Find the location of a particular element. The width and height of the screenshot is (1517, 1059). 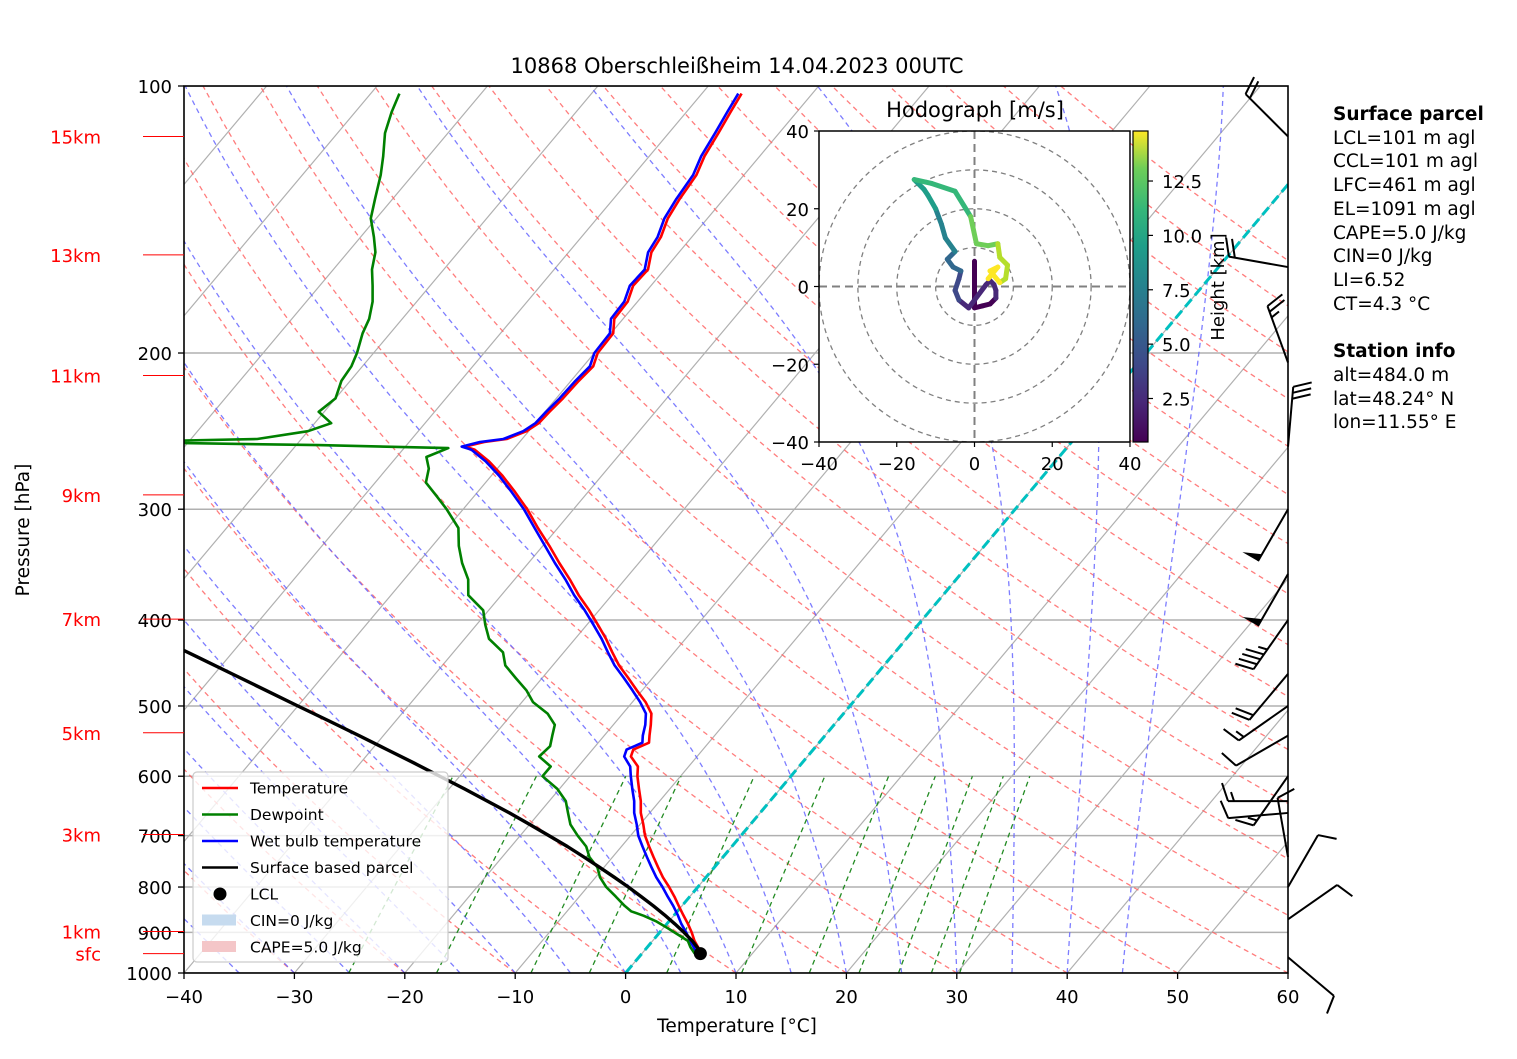

hodograph-title: Hodograph [m/s] is located at coordinates (975, 110).